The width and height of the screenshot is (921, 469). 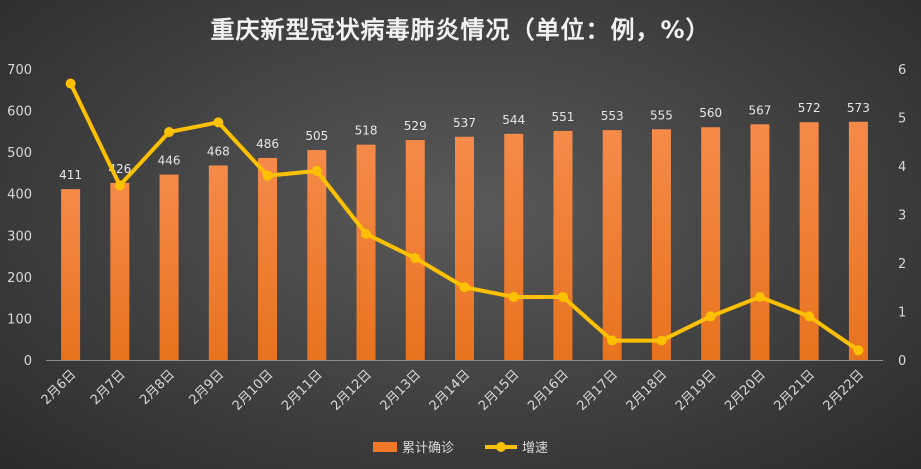 I want to click on y-right-tick-label: 4, so click(x=902, y=167).